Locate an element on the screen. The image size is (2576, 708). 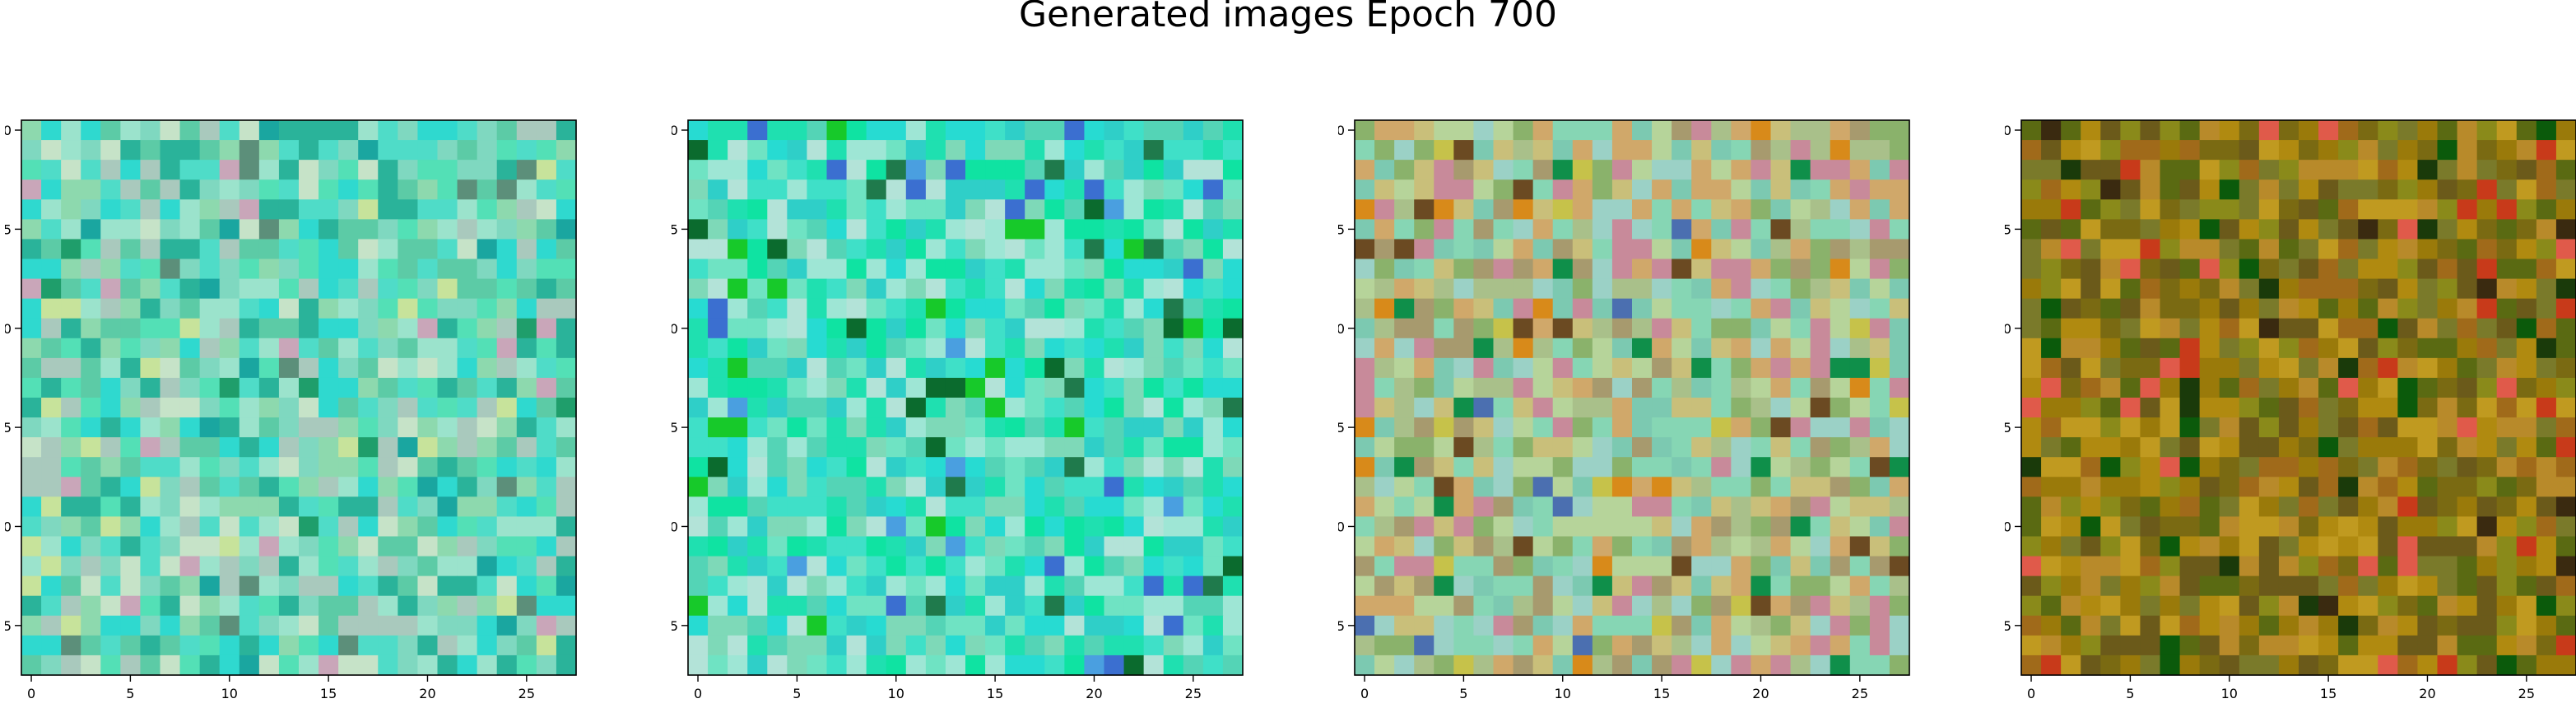
y-tick-label: 5 is located at coordinates (1341, 229).